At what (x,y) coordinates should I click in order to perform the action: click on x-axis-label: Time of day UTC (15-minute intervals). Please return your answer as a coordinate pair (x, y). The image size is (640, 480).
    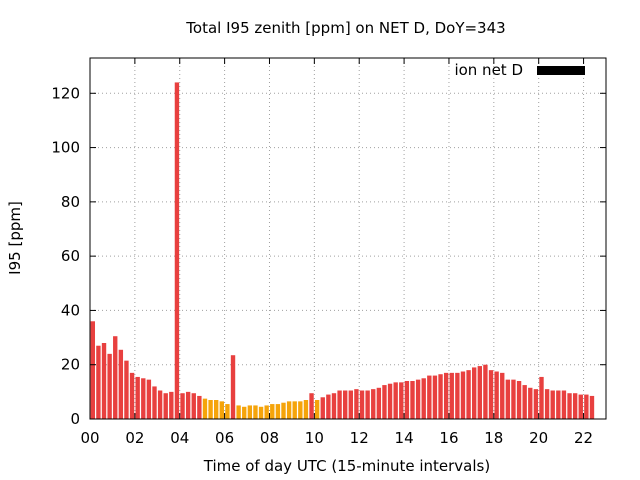
    Looking at the image, I should click on (346, 466).